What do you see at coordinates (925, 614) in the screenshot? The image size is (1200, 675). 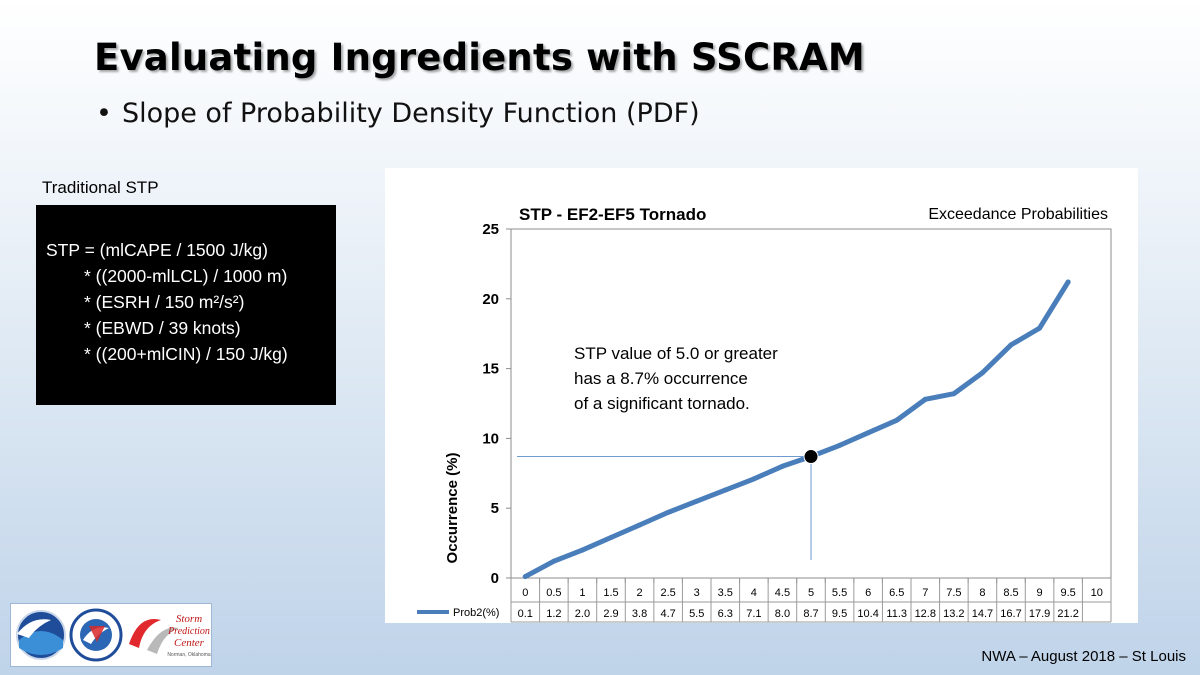 I see `table-value: 12.8` at bounding box center [925, 614].